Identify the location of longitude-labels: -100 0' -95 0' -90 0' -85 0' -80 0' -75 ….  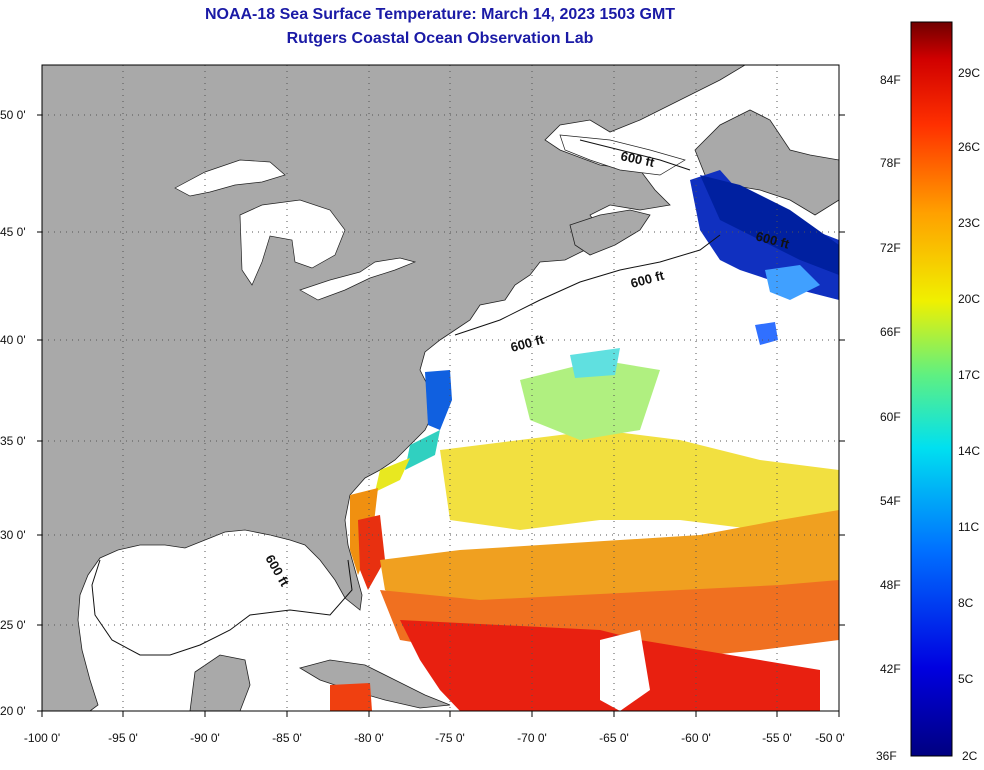
(434, 738).